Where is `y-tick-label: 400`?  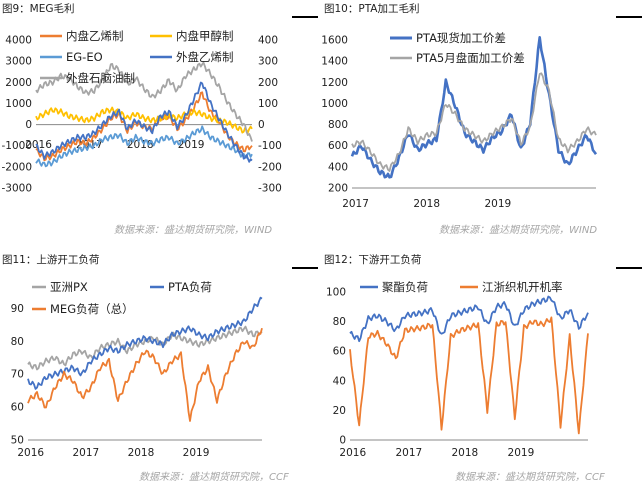
y-tick-label: 400 is located at coordinates (338, 167).